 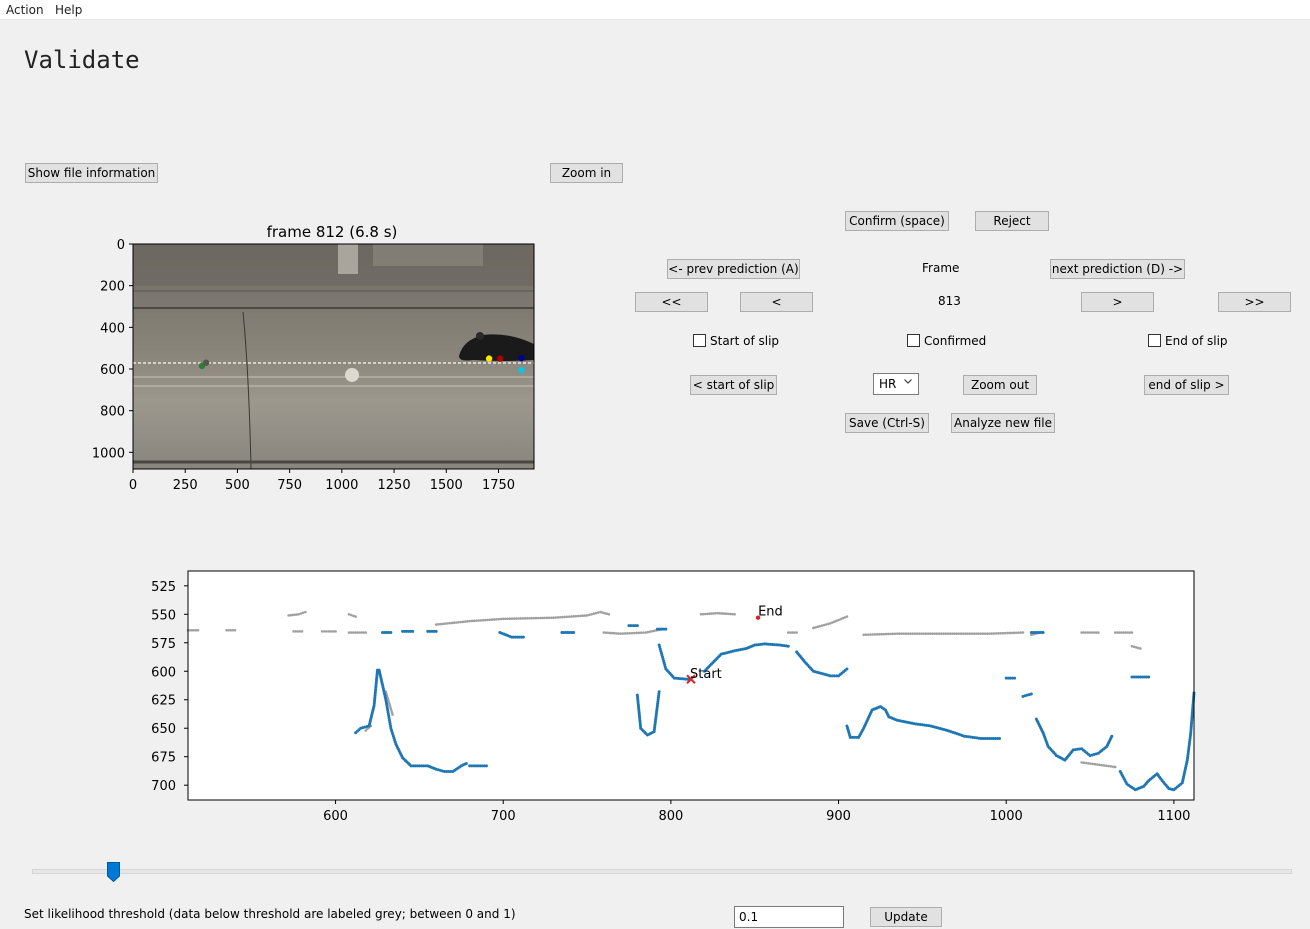 I want to click on jump-back-button: <<, so click(x=671, y=302).